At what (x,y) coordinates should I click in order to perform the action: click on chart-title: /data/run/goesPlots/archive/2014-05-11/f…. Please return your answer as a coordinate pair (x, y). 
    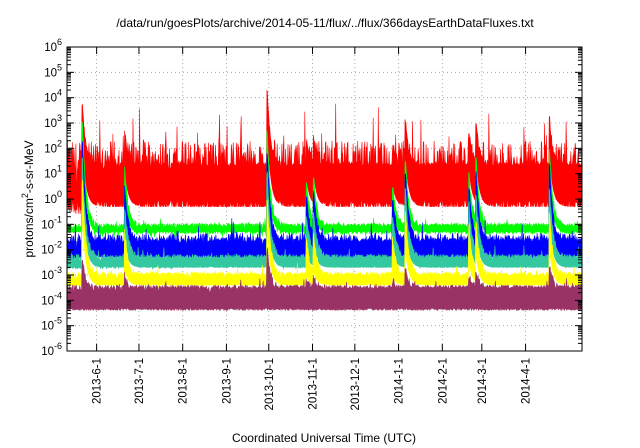
    Looking at the image, I should click on (325, 23).